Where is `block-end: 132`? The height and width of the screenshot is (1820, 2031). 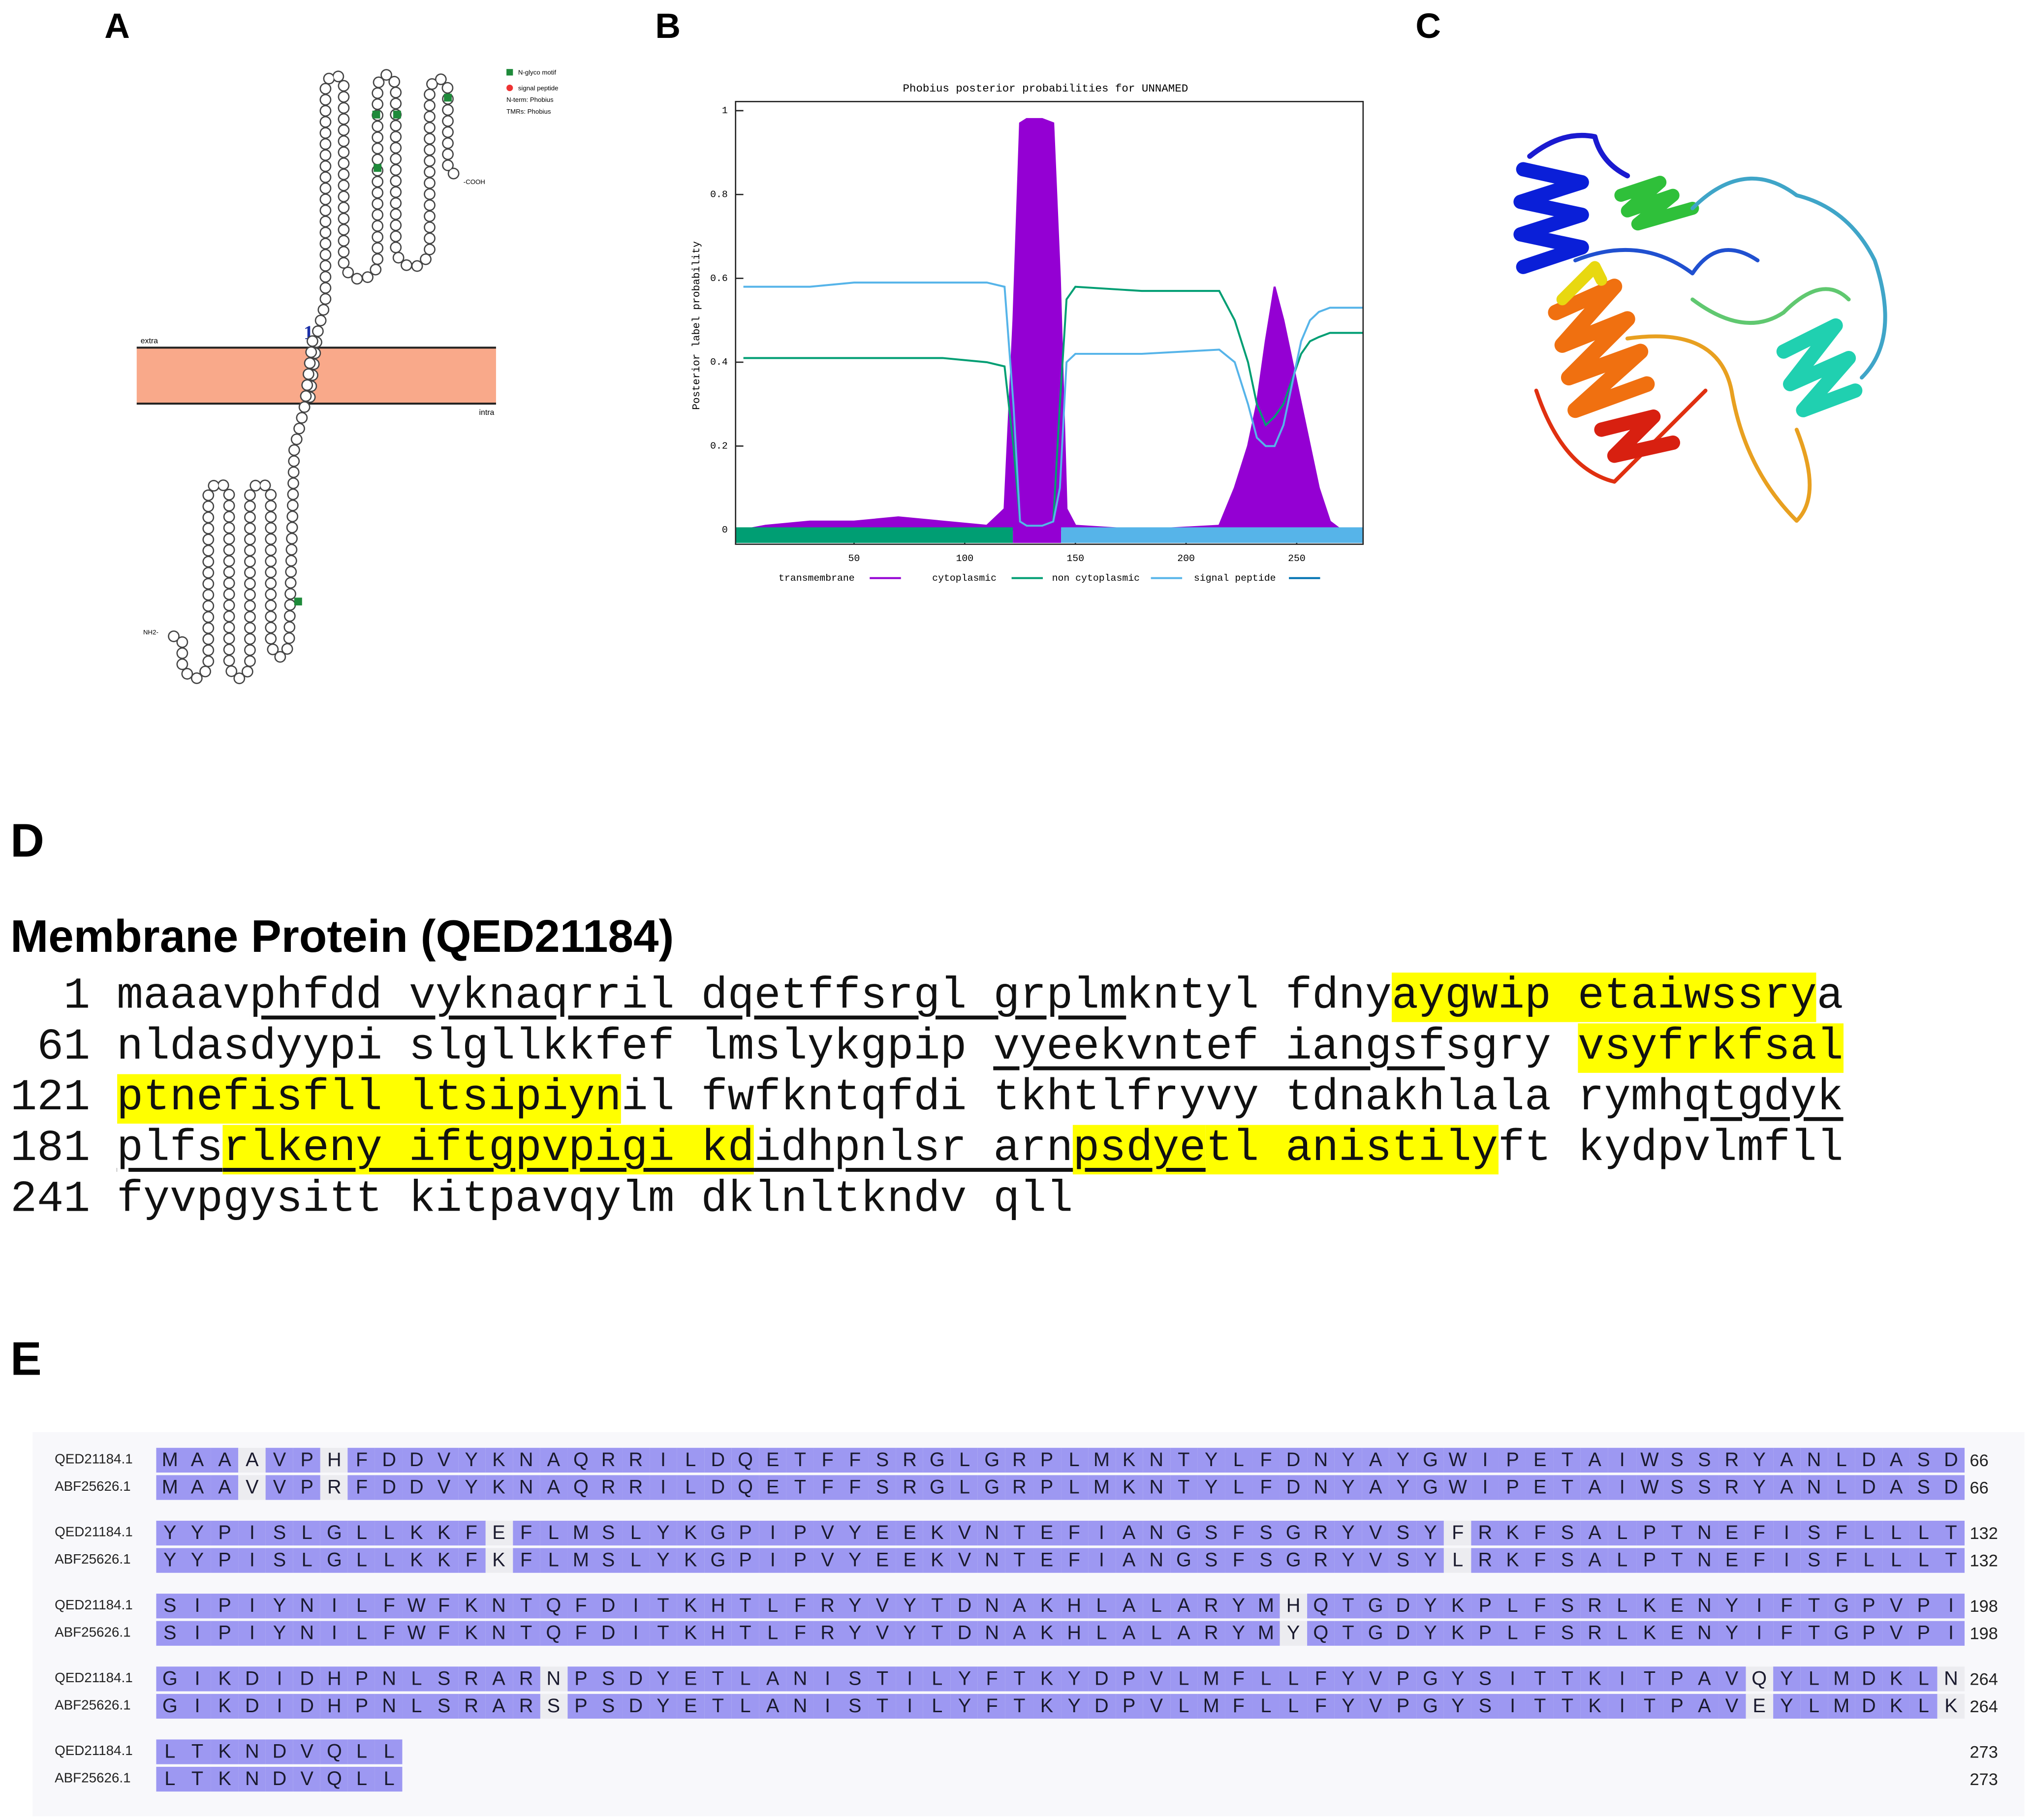 block-end: 132 is located at coordinates (1983, 1533).